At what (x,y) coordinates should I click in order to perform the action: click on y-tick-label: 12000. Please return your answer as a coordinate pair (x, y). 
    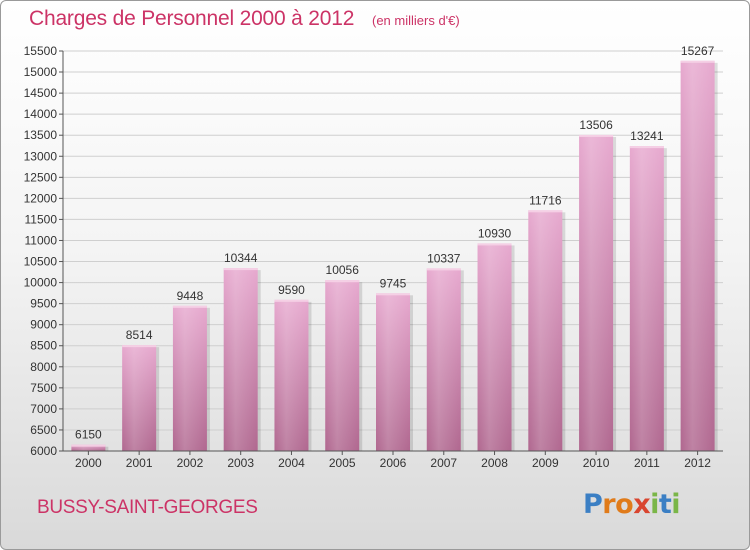
    Looking at the image, I should click on (41, 198).